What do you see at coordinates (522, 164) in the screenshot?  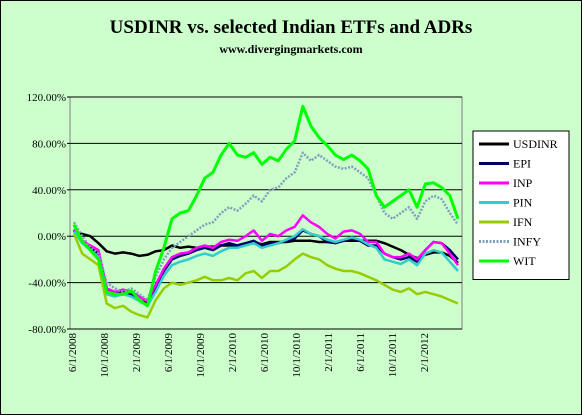 I see `legend-label: EPI` at bounding box center [522, 164].